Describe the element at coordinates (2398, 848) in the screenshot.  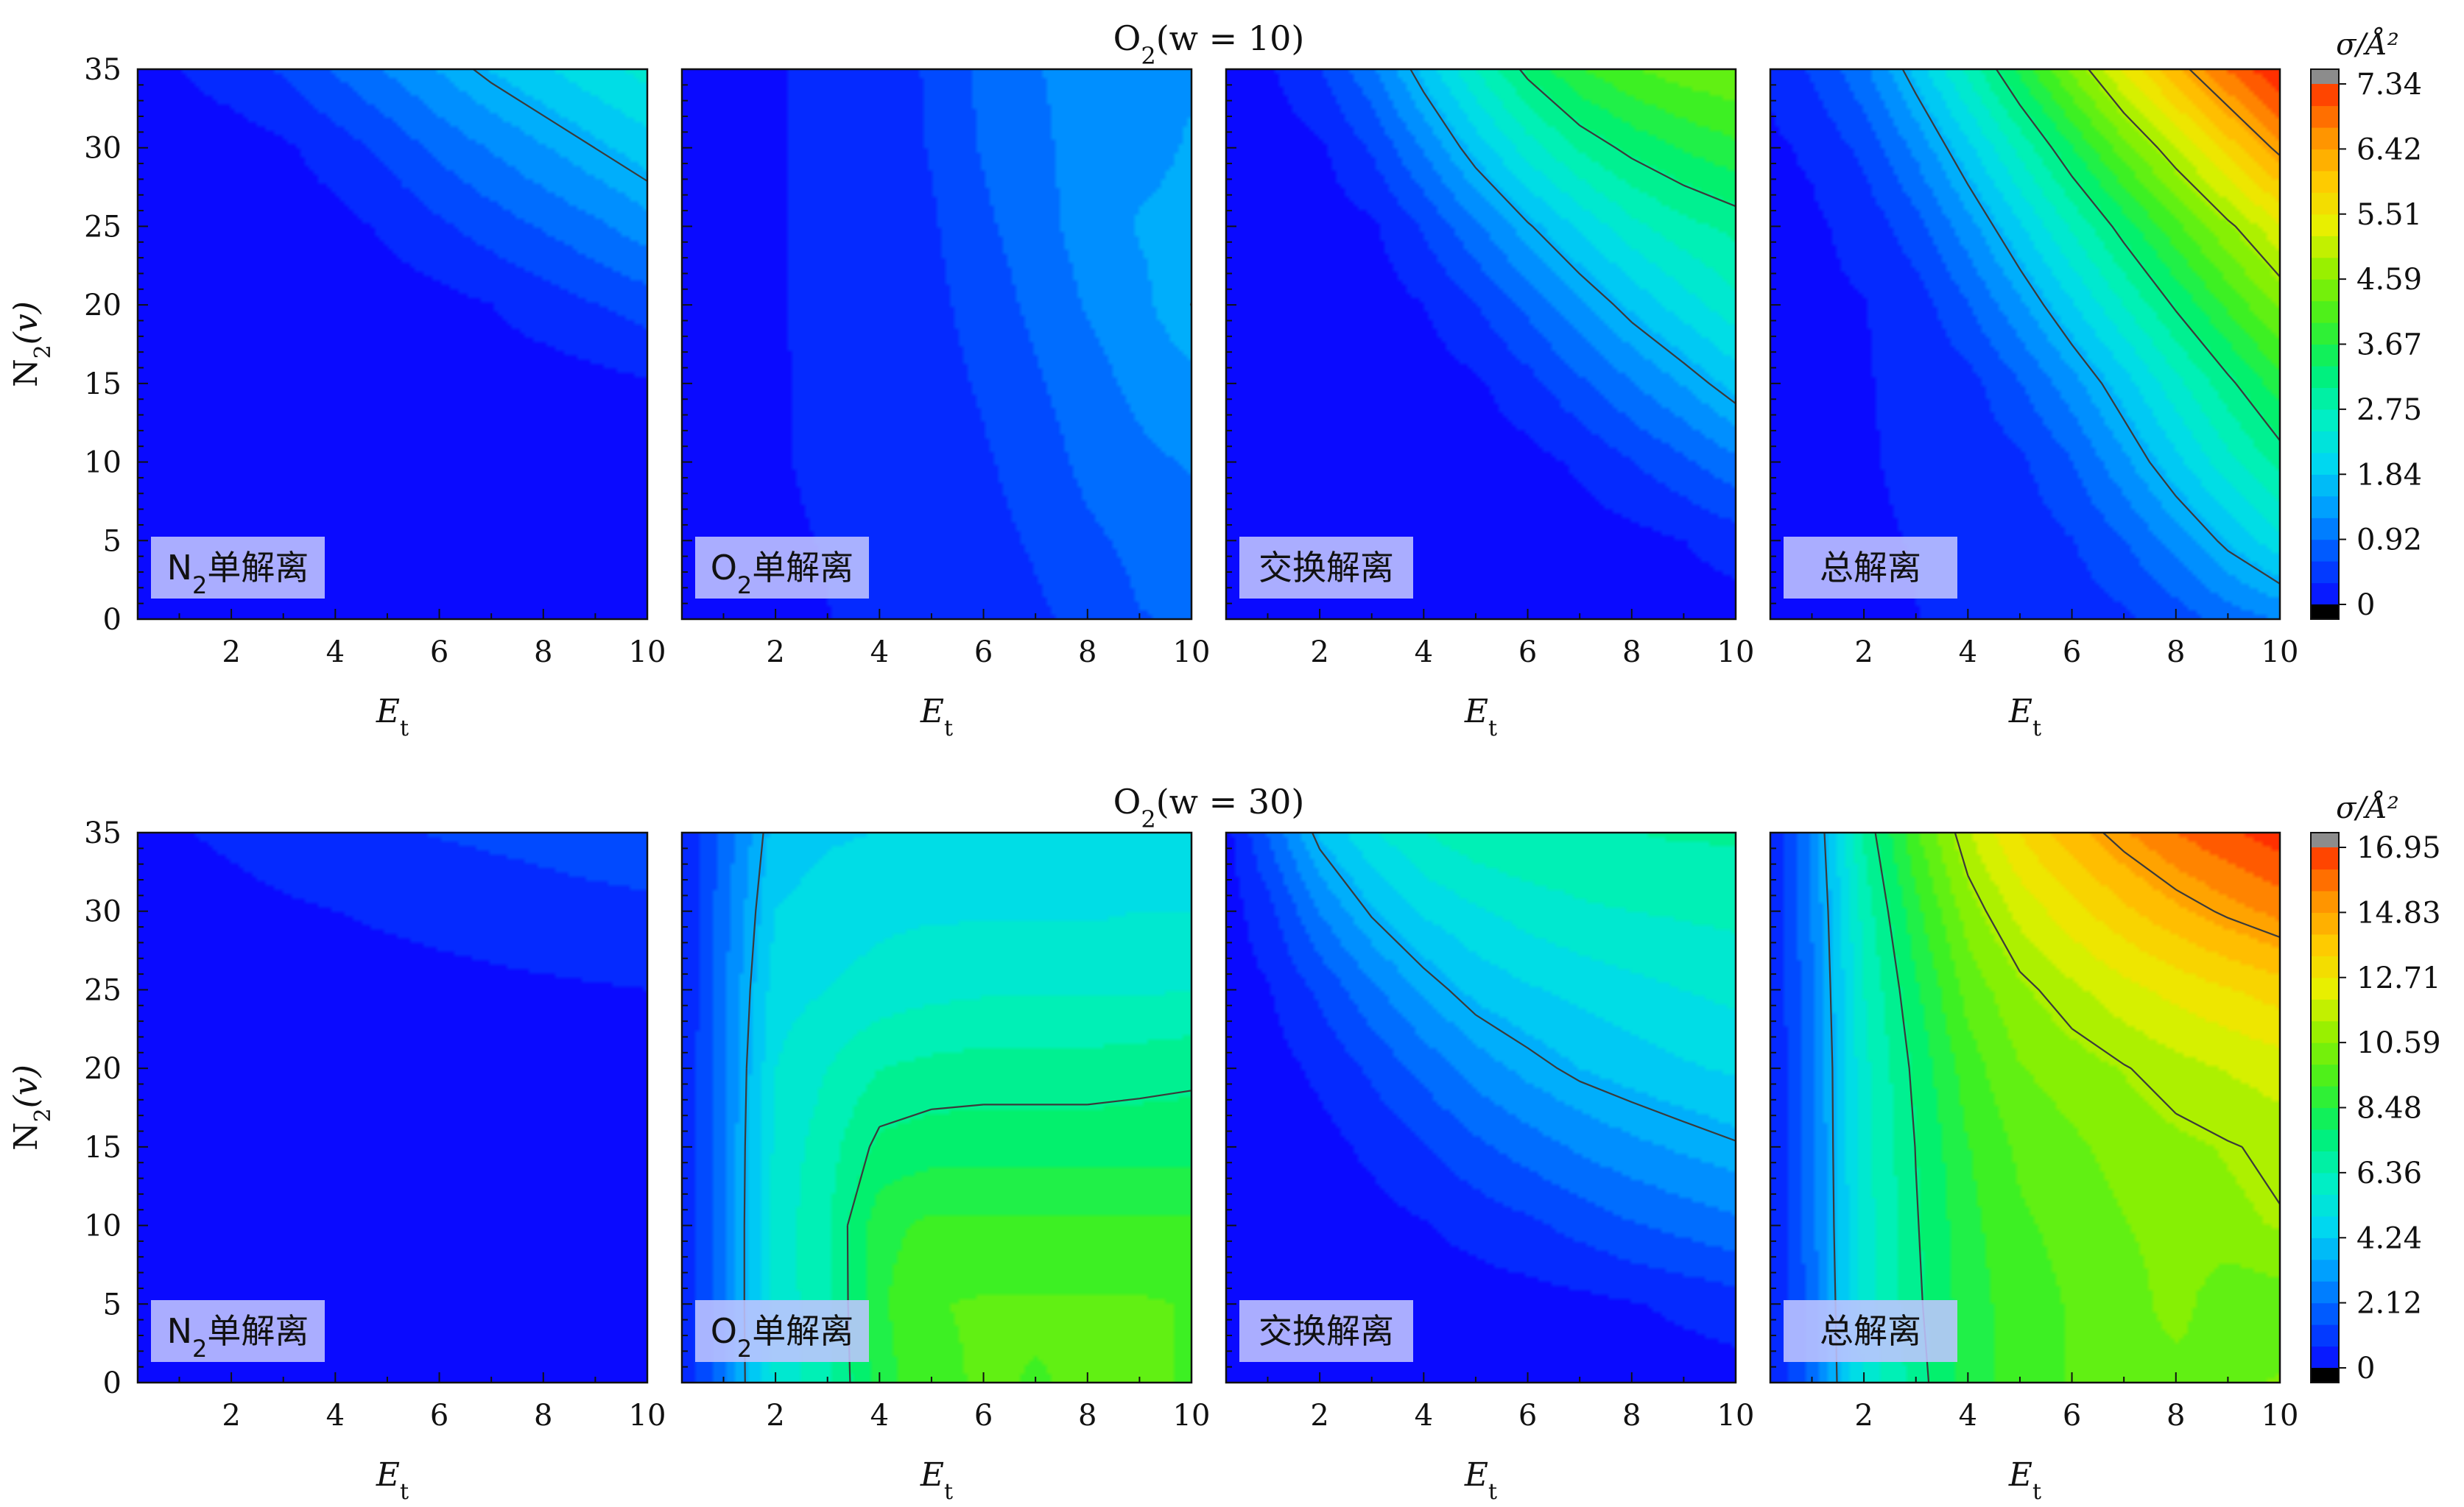
I see `colorbar-tick-label: 16.95` at that location.